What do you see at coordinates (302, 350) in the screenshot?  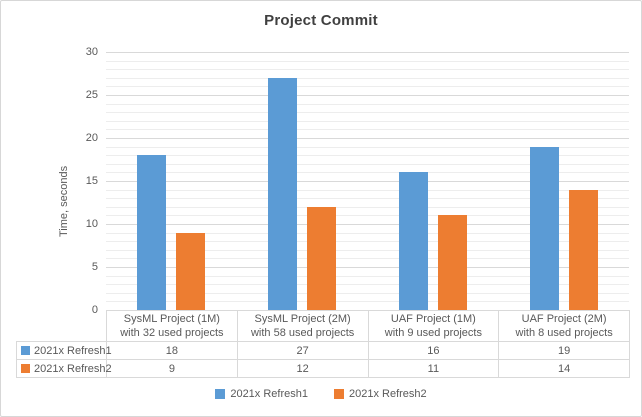 I see `table-value-series1-cat2: 27` at bounding box center [302, 350].